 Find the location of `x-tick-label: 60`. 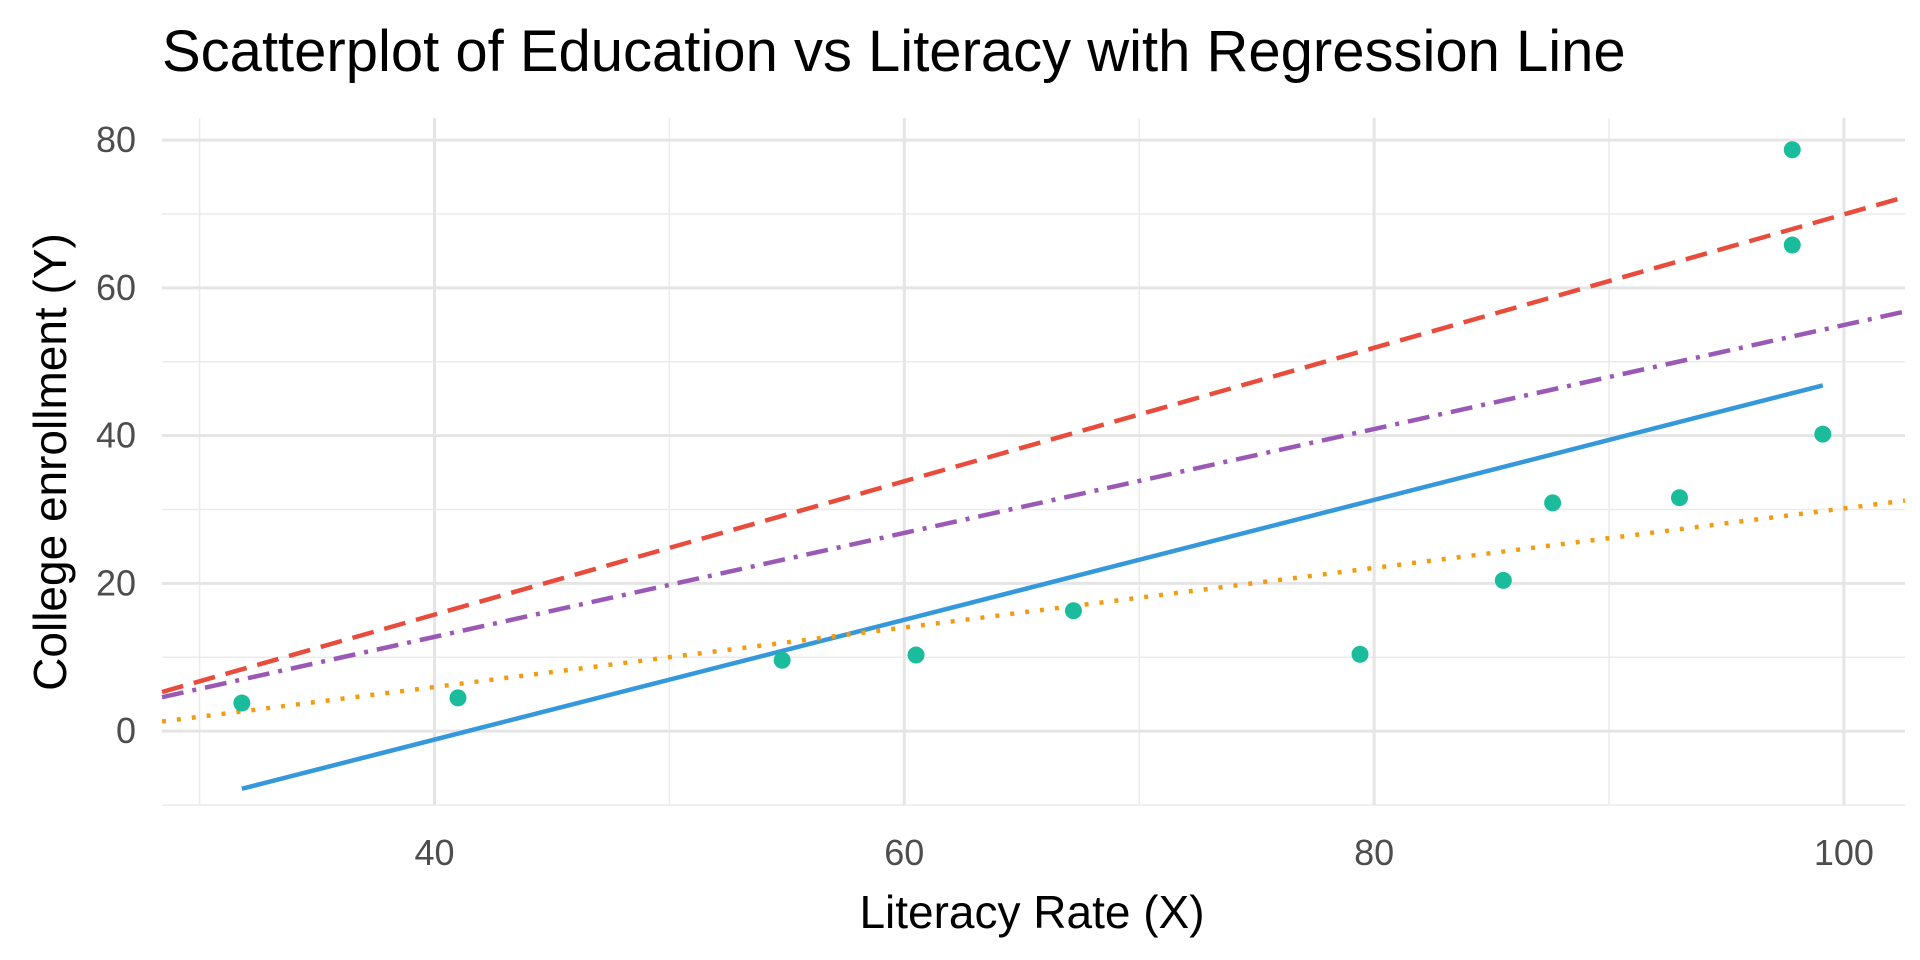

x-tick-label: 60 is located at coordinates (904, 852).